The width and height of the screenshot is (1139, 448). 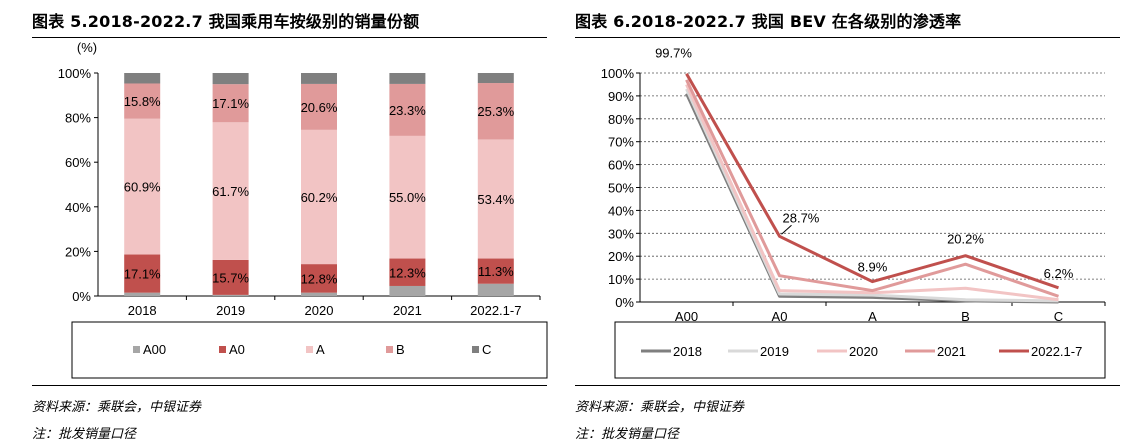 I want to click on legend-box, so click(x=860, y=350).